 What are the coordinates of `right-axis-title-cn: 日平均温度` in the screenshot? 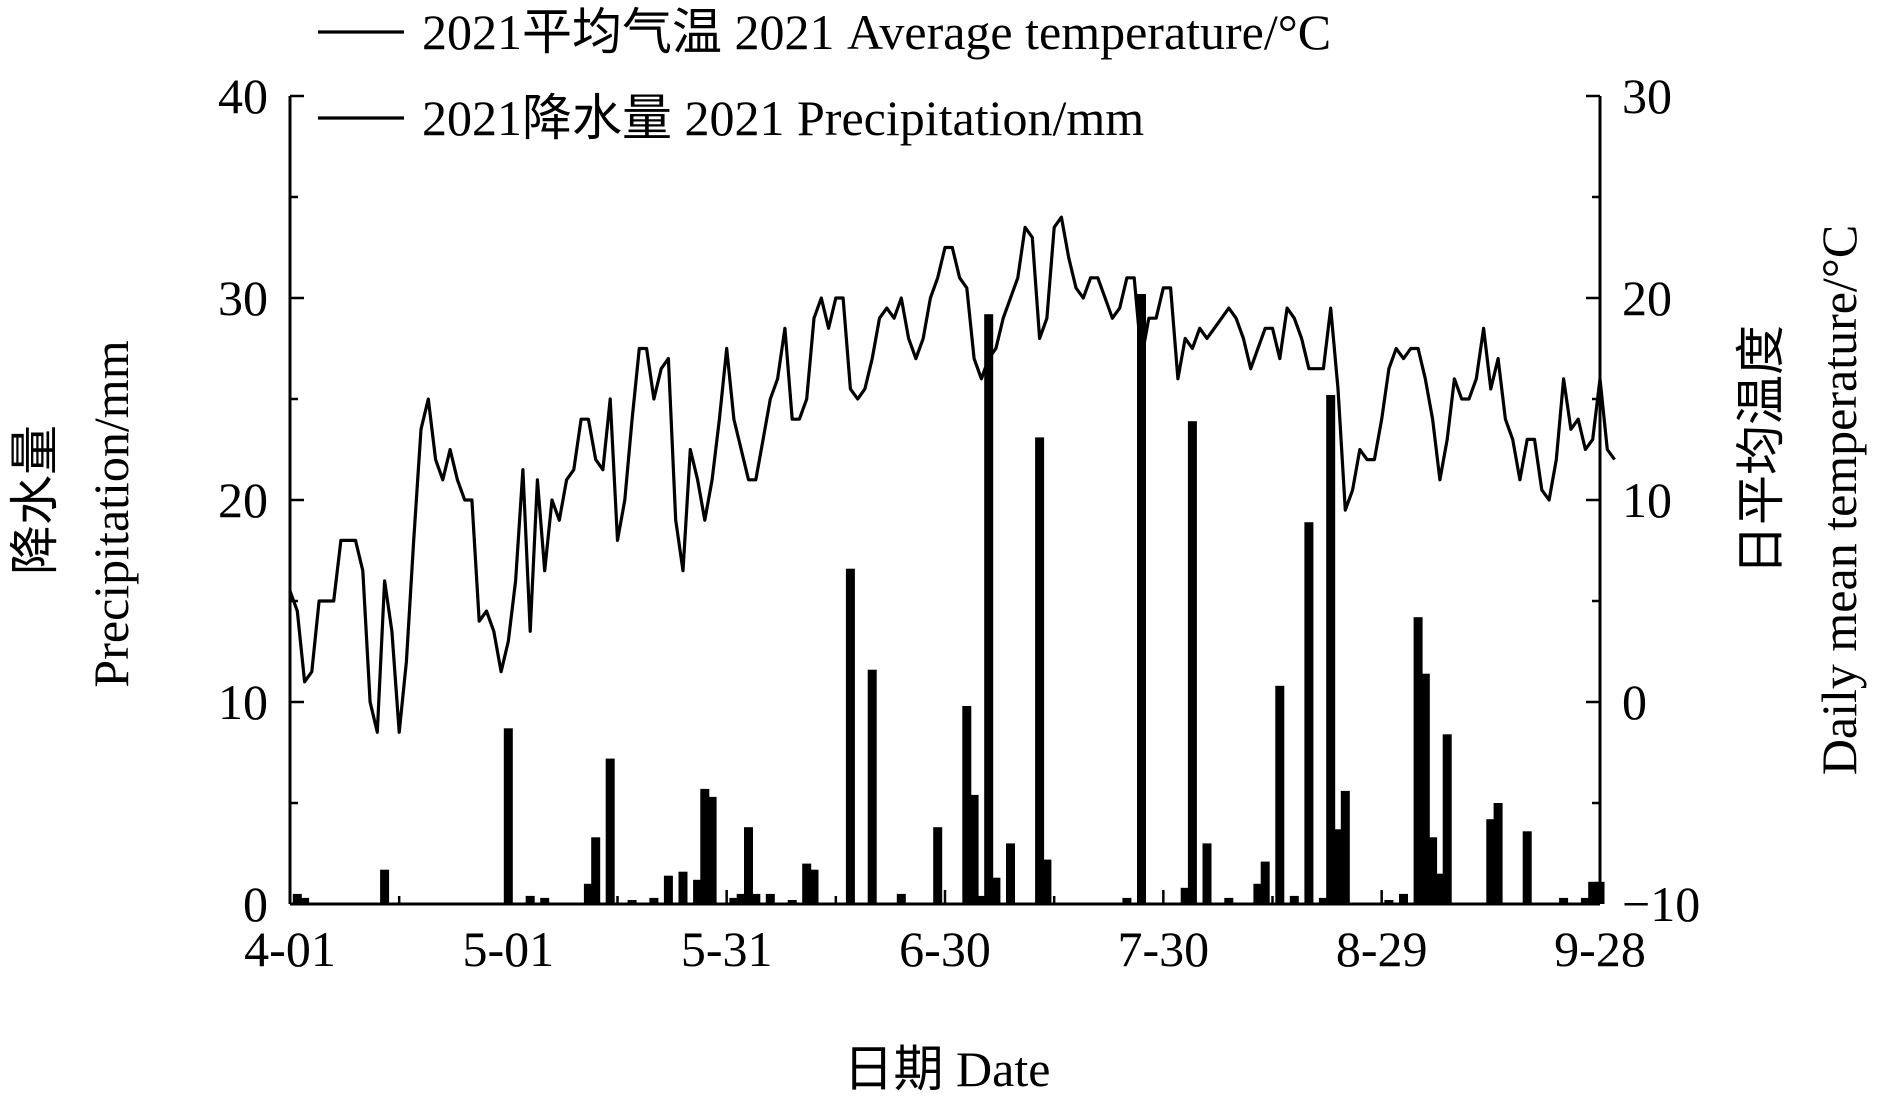 It's located at (1761, 450).